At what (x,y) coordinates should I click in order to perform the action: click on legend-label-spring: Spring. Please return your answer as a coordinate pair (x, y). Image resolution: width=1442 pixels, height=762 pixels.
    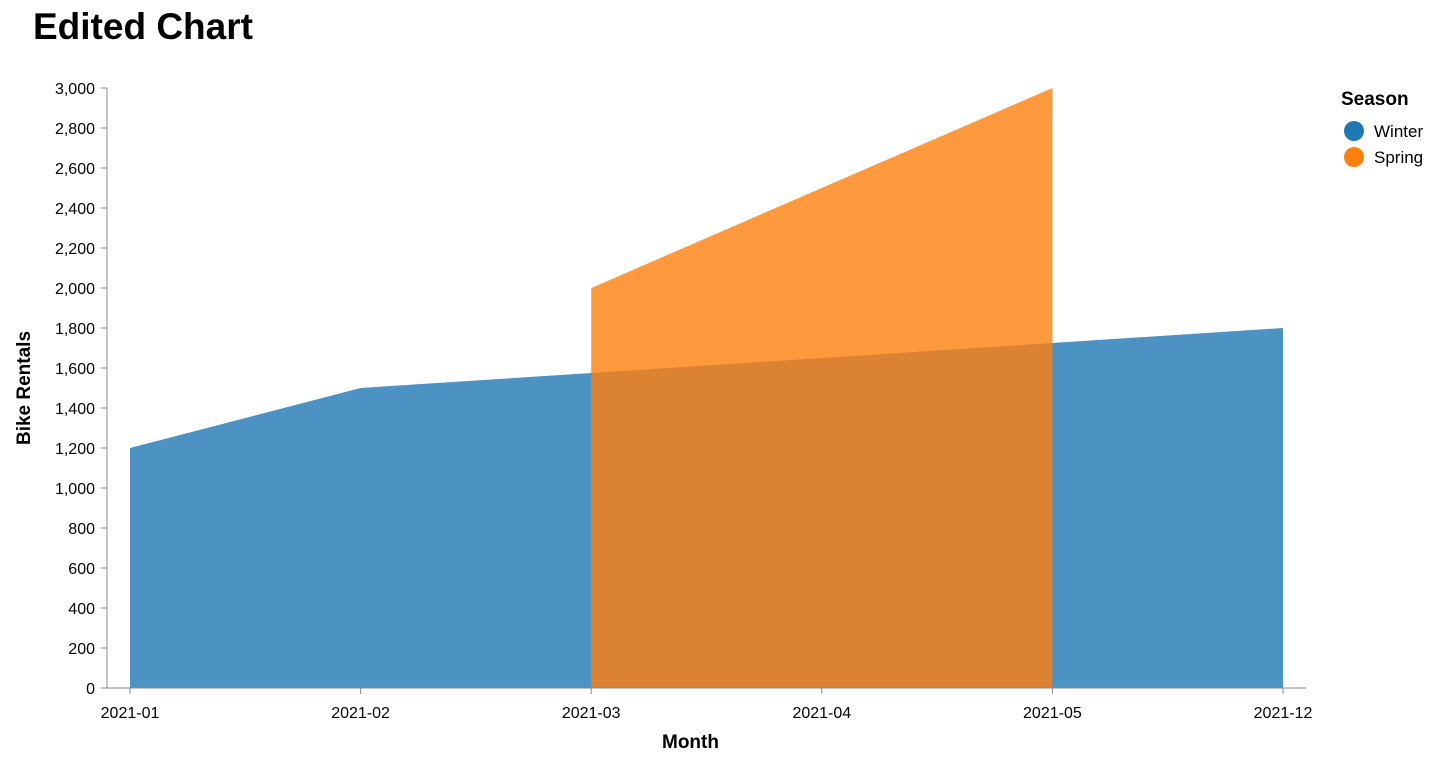
    Looking at the image, I should click on (1398, 157).